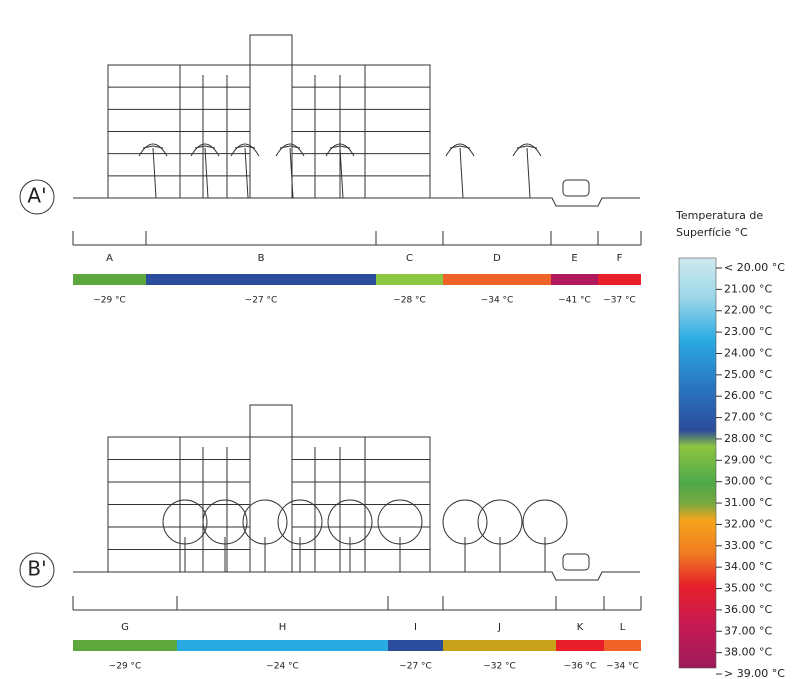 The image size is (803, 679). What do you see at coordinates (748, 566) in the screenshot?
I see `legend-label: 34.00 °C` at bounding box center [748, 566].